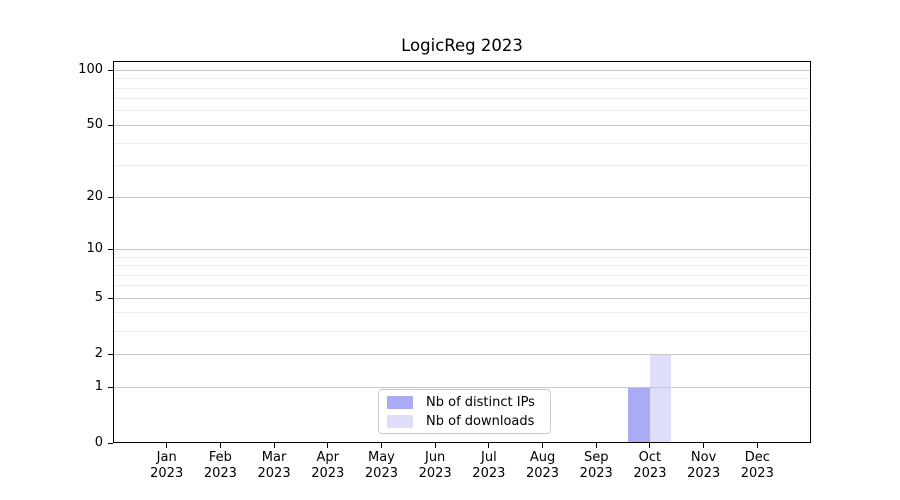 The width and height of the screenshot is (900, 500). I want to click on legend-swatch-downloads, so click(400, 421).